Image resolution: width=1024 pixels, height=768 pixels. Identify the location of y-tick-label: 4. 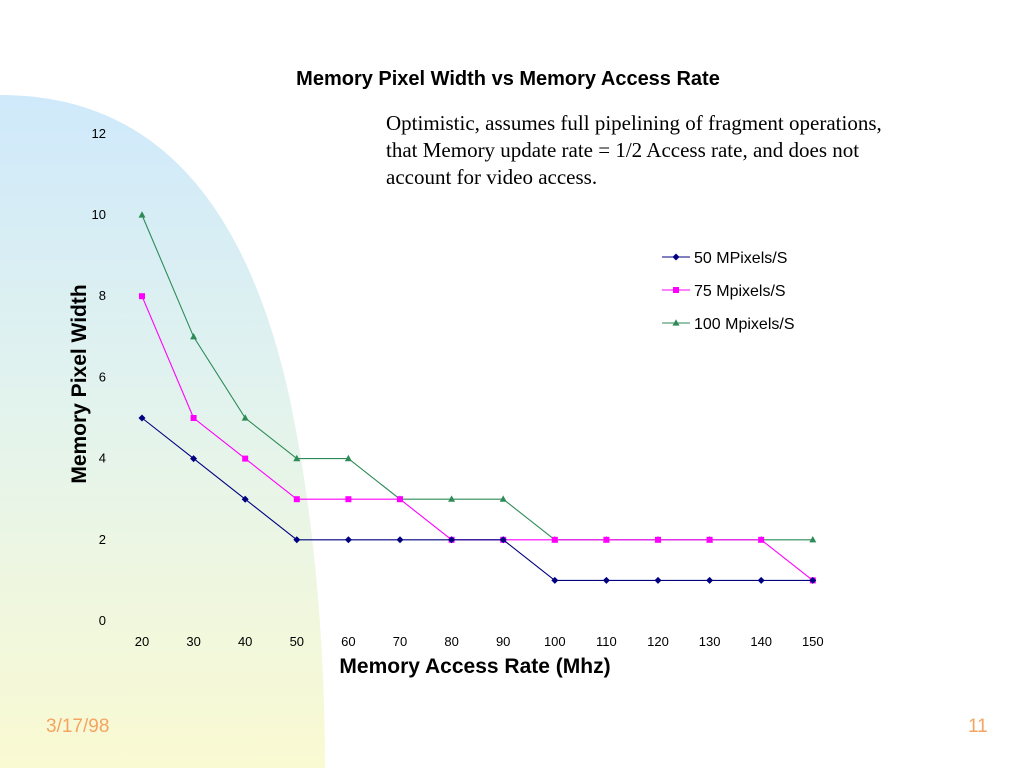
(102, 458).